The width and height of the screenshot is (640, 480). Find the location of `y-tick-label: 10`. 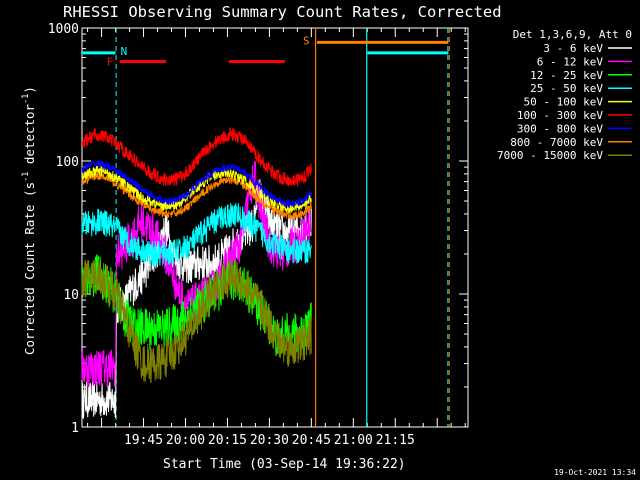

y-tick-label: 10 is located at coordinates (71, 295).